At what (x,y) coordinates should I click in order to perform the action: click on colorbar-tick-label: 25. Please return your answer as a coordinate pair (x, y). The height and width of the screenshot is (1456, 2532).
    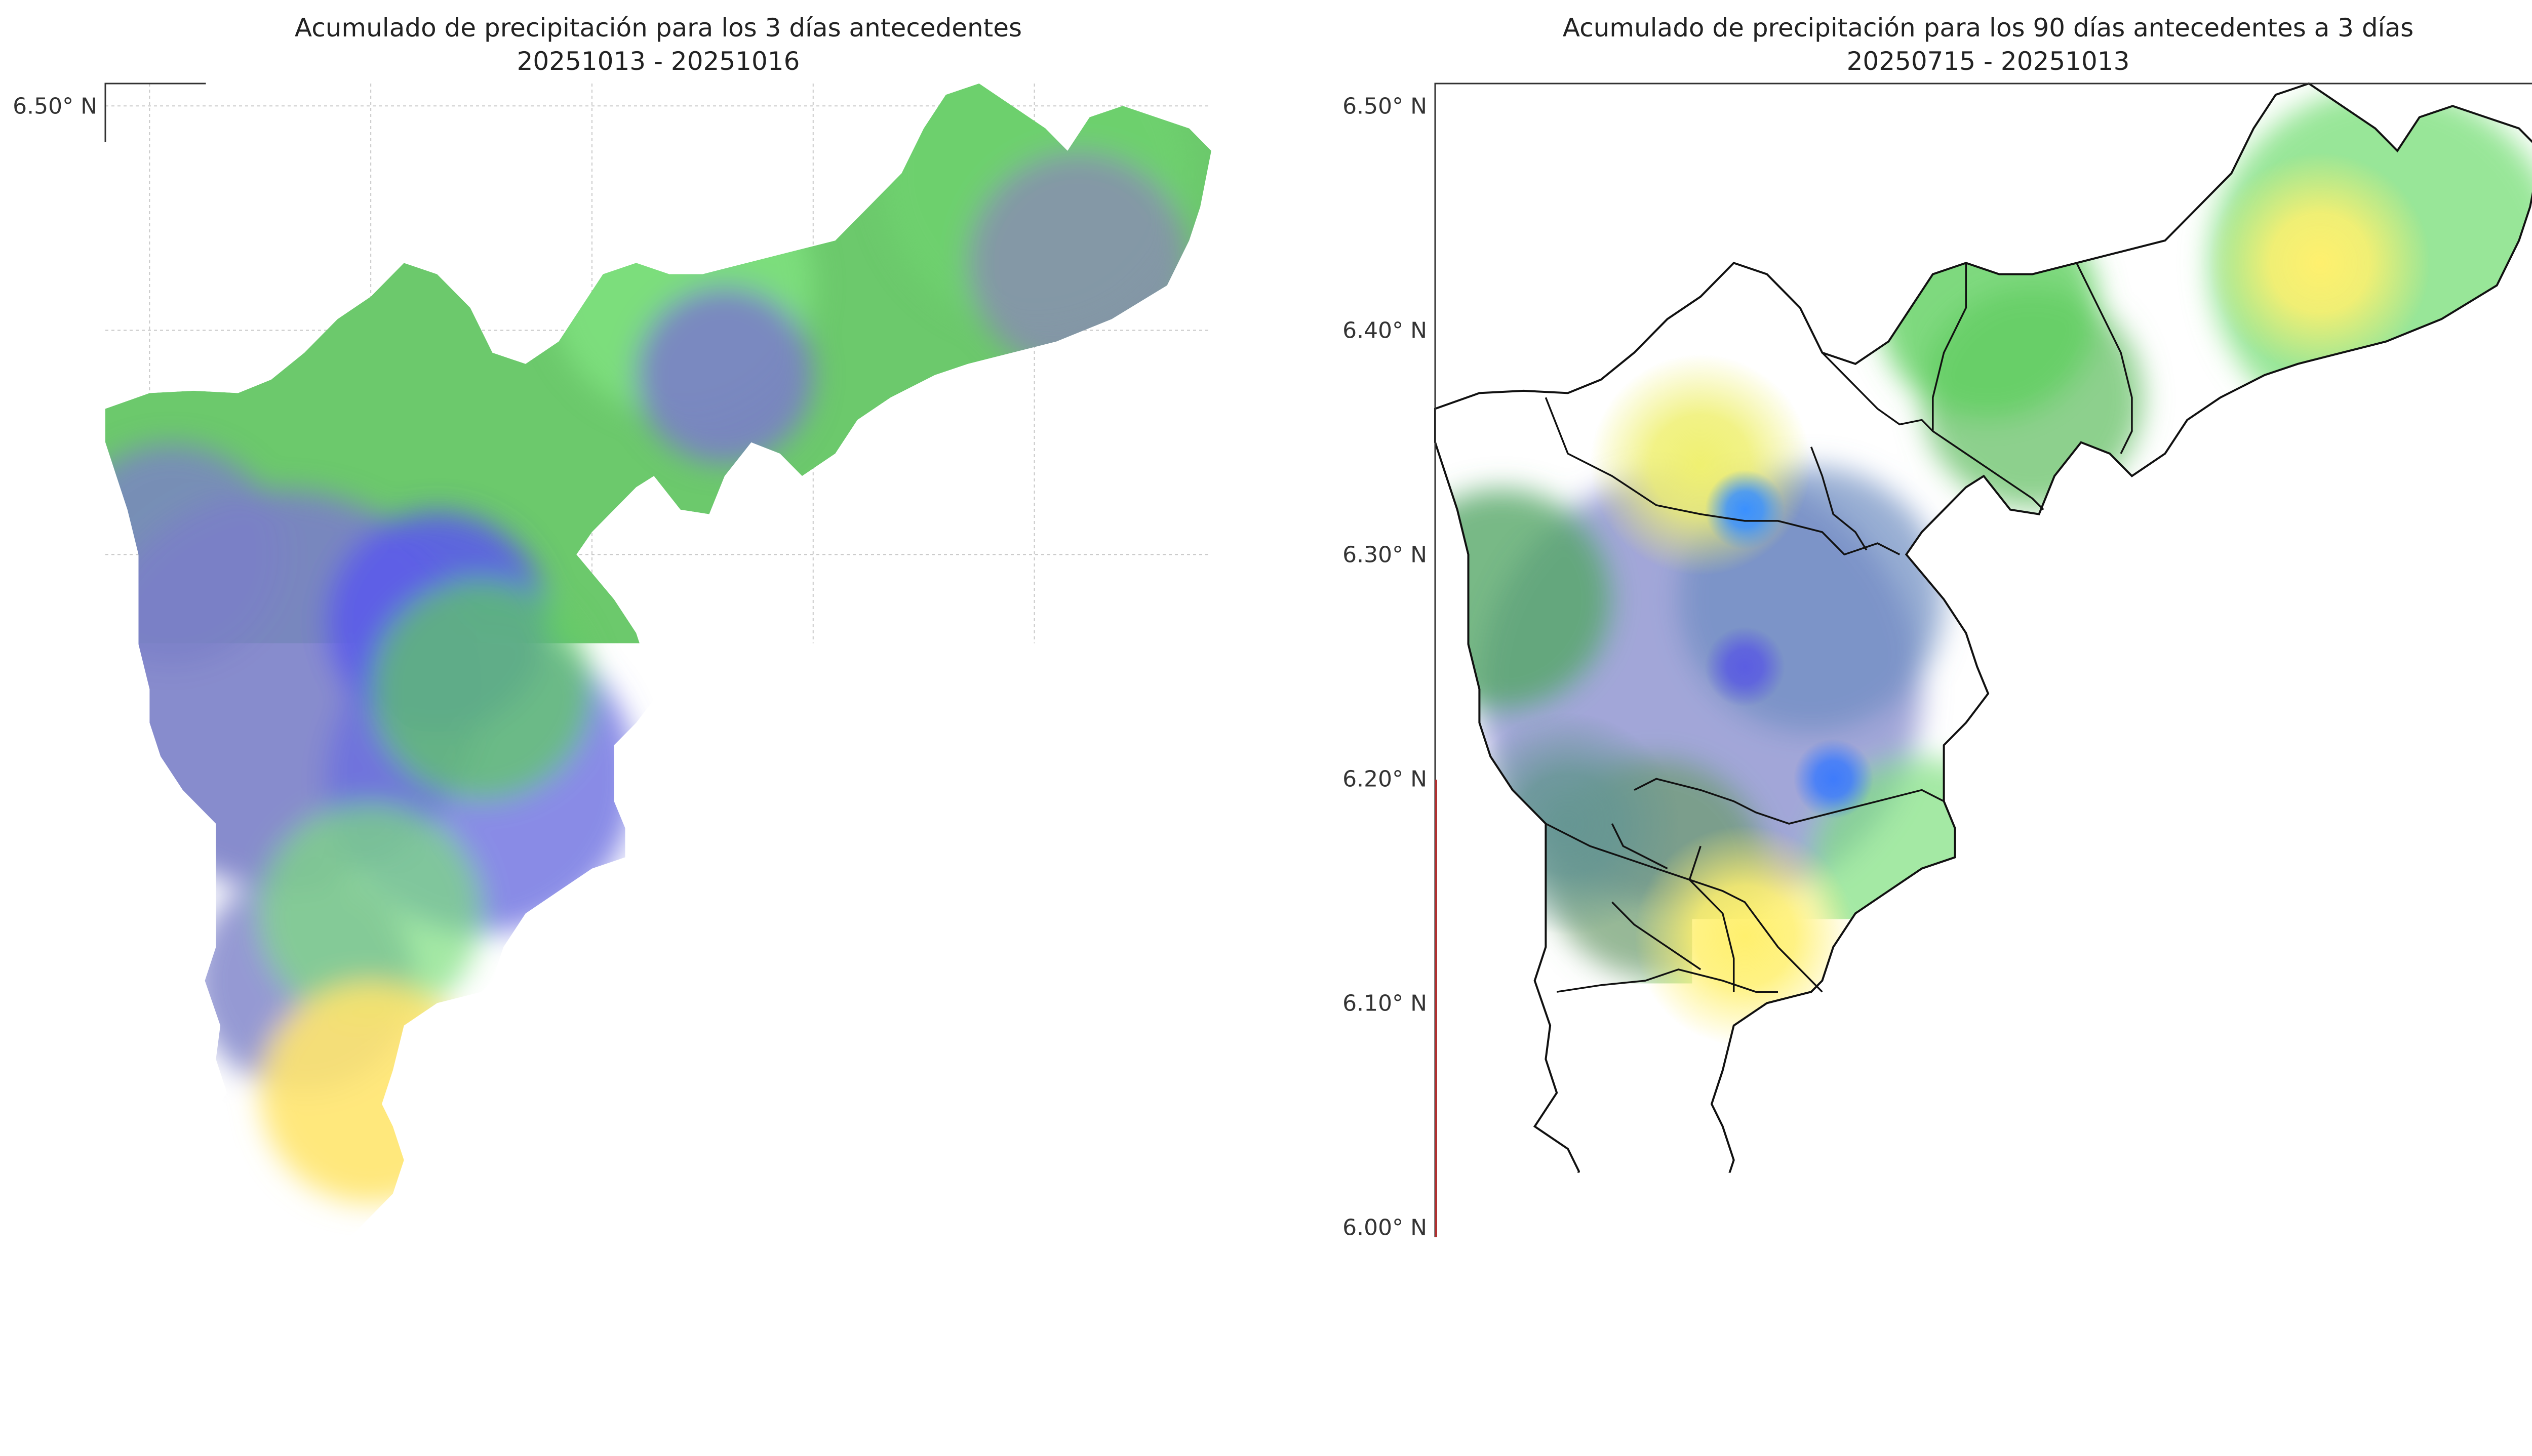
    Looking at the image, I should click on (382, 1368).